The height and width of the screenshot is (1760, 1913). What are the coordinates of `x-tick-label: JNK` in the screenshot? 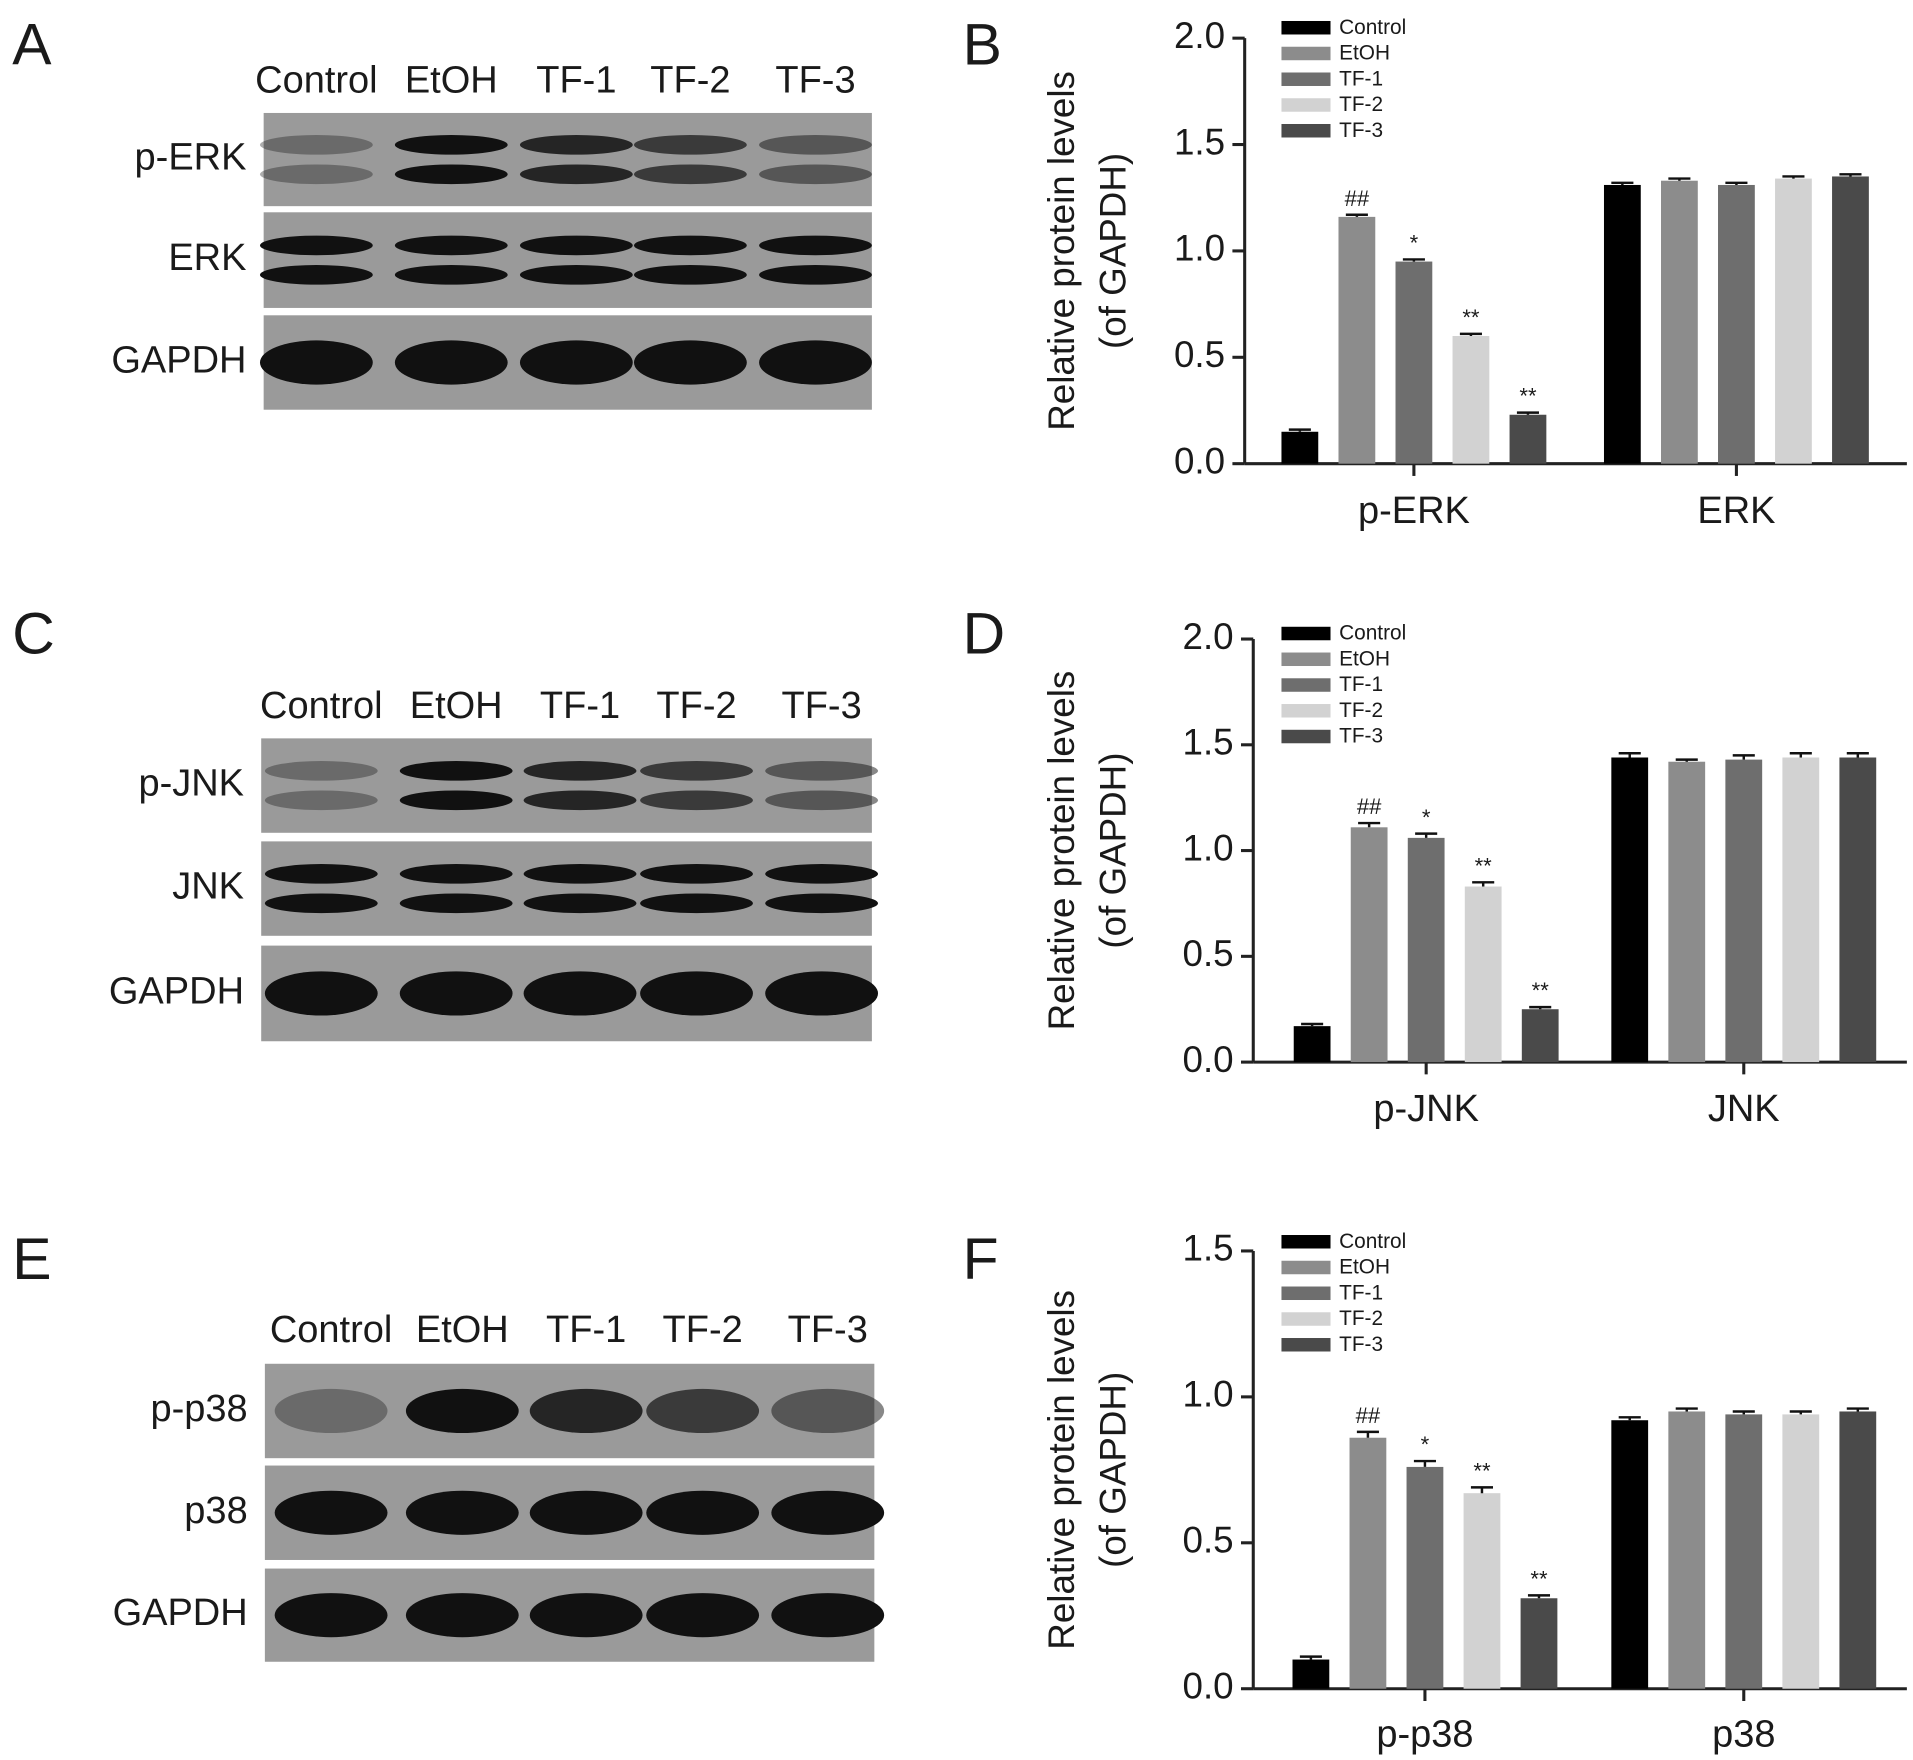 It's located at (1744, 1109).